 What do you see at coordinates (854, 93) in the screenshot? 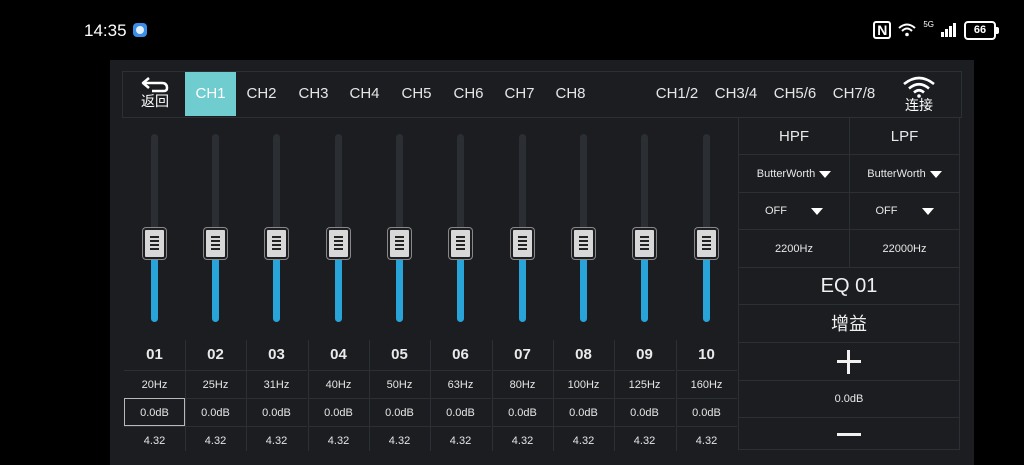
I see `tab-ch7-8: CH7/8` at bounding box center [854, 93].